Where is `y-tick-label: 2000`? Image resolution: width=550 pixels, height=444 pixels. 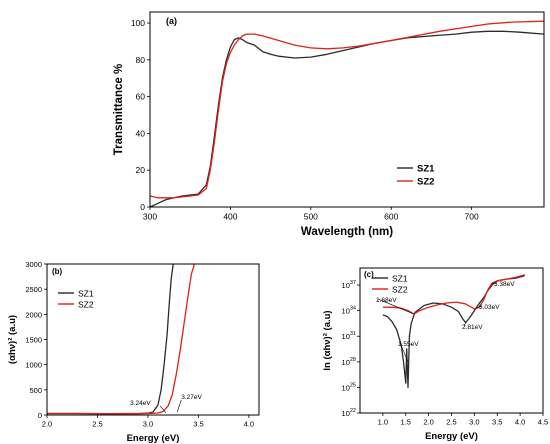
y-tick-label: 2000 is located at coordinates (33, 314).